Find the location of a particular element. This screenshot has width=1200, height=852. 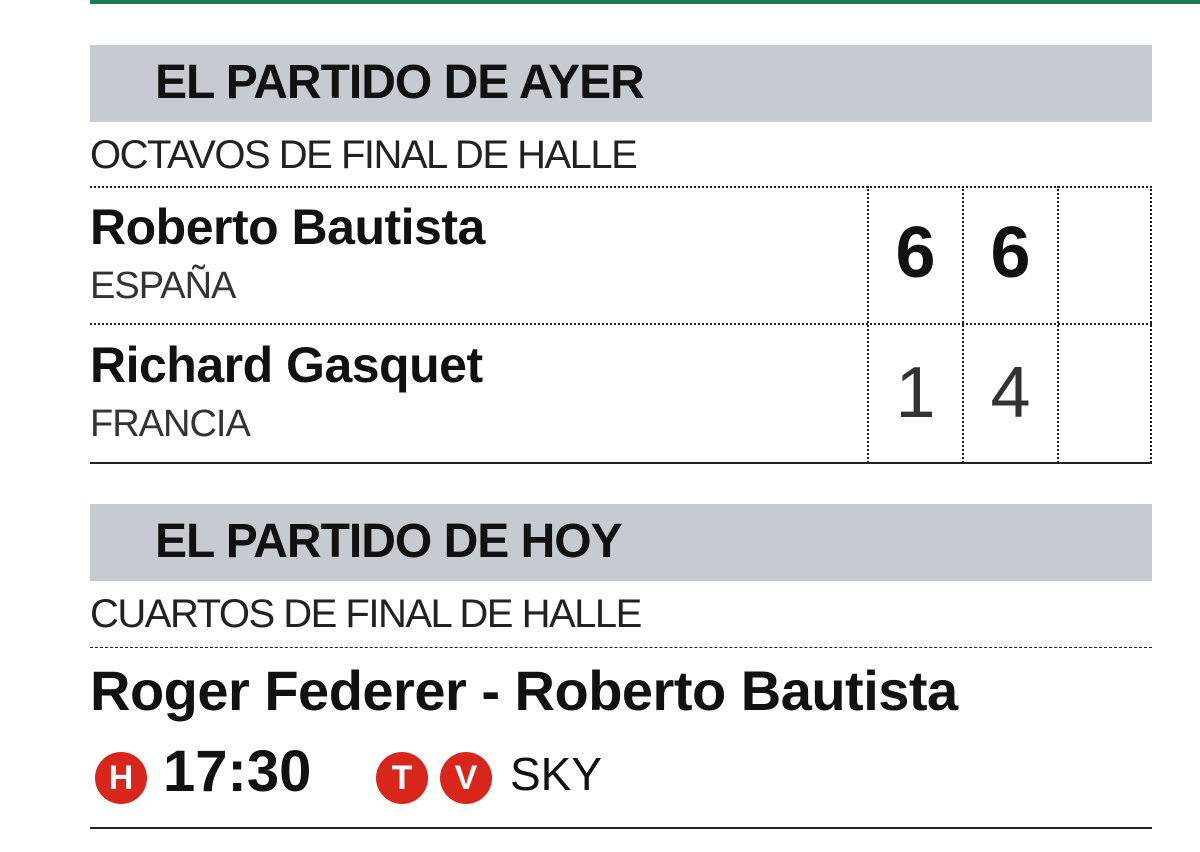

round-label: CUARTOS DE FINAL DE HALLE is located at coordinates (366, 614).